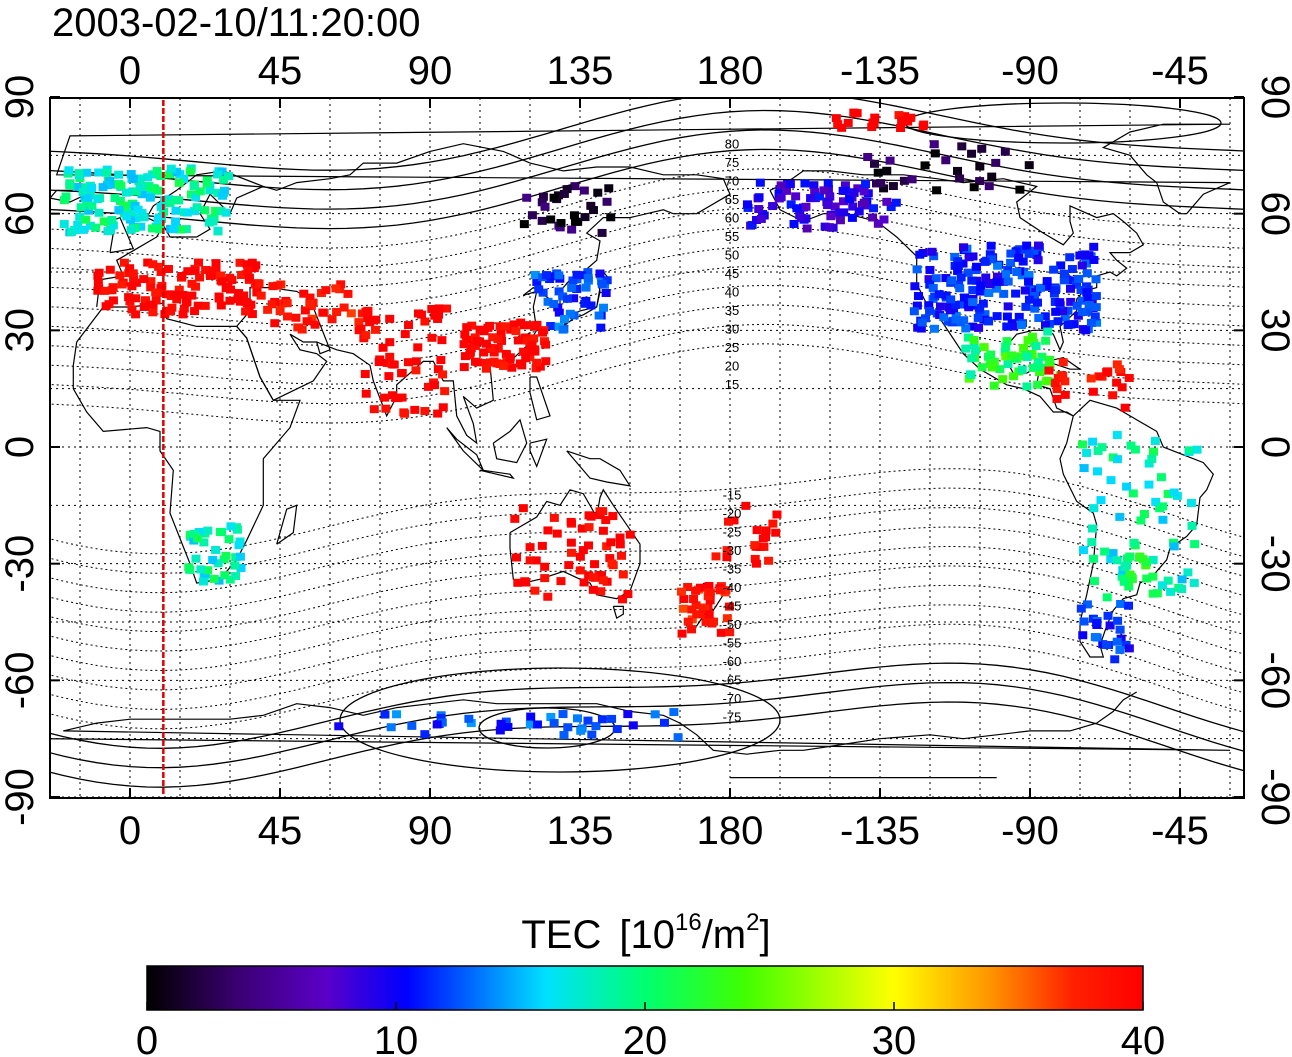 This screenshot has height=1057, width=1292. What do you see at coordinates (732, 606) in the screenshot?
I see `mlat-label: -45` at bounding box center [732, 606].